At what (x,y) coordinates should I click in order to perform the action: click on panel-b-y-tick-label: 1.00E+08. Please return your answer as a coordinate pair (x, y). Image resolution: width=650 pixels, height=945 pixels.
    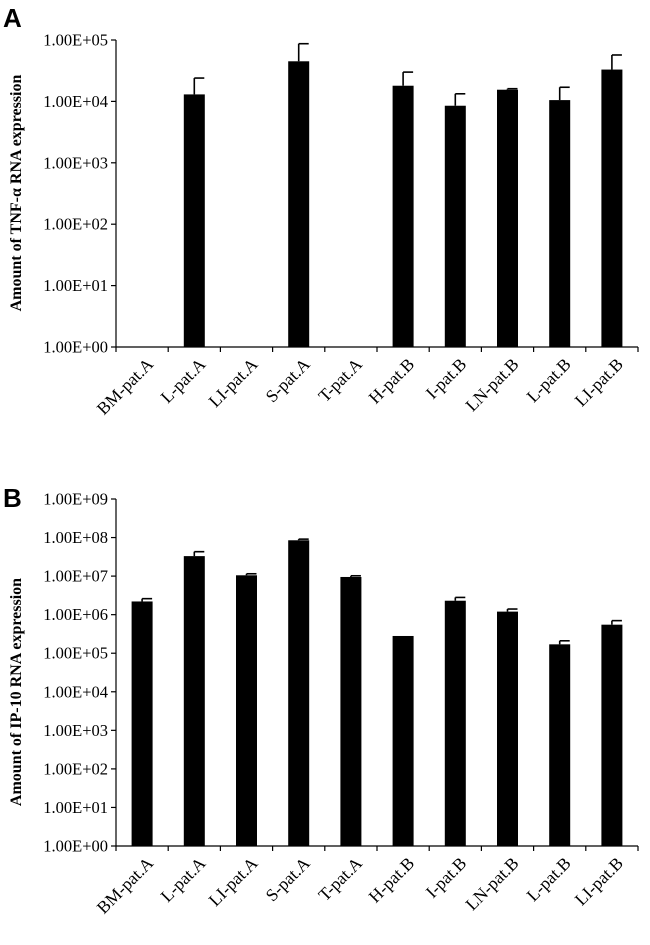
    Looking at the image, I should click on (75, 537).